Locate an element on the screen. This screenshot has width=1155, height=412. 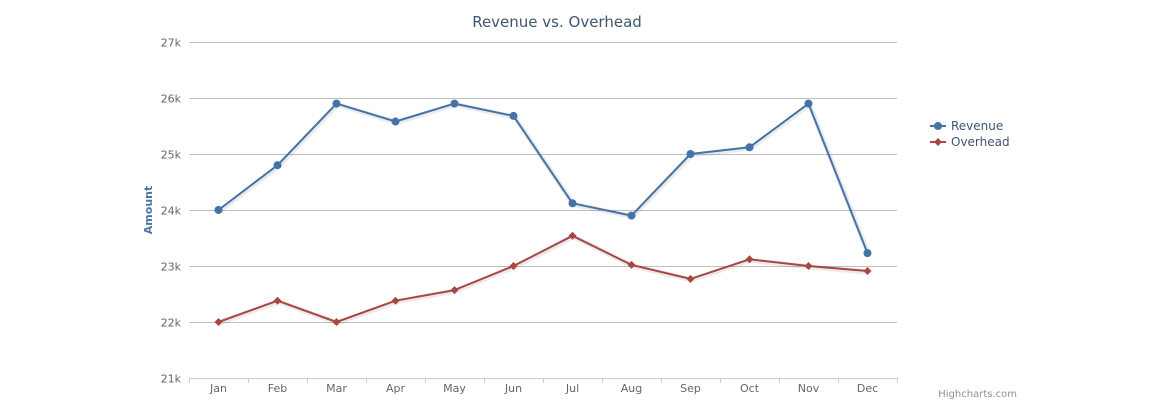
y-tick-label: 27k is located at coordinates (171, 43).